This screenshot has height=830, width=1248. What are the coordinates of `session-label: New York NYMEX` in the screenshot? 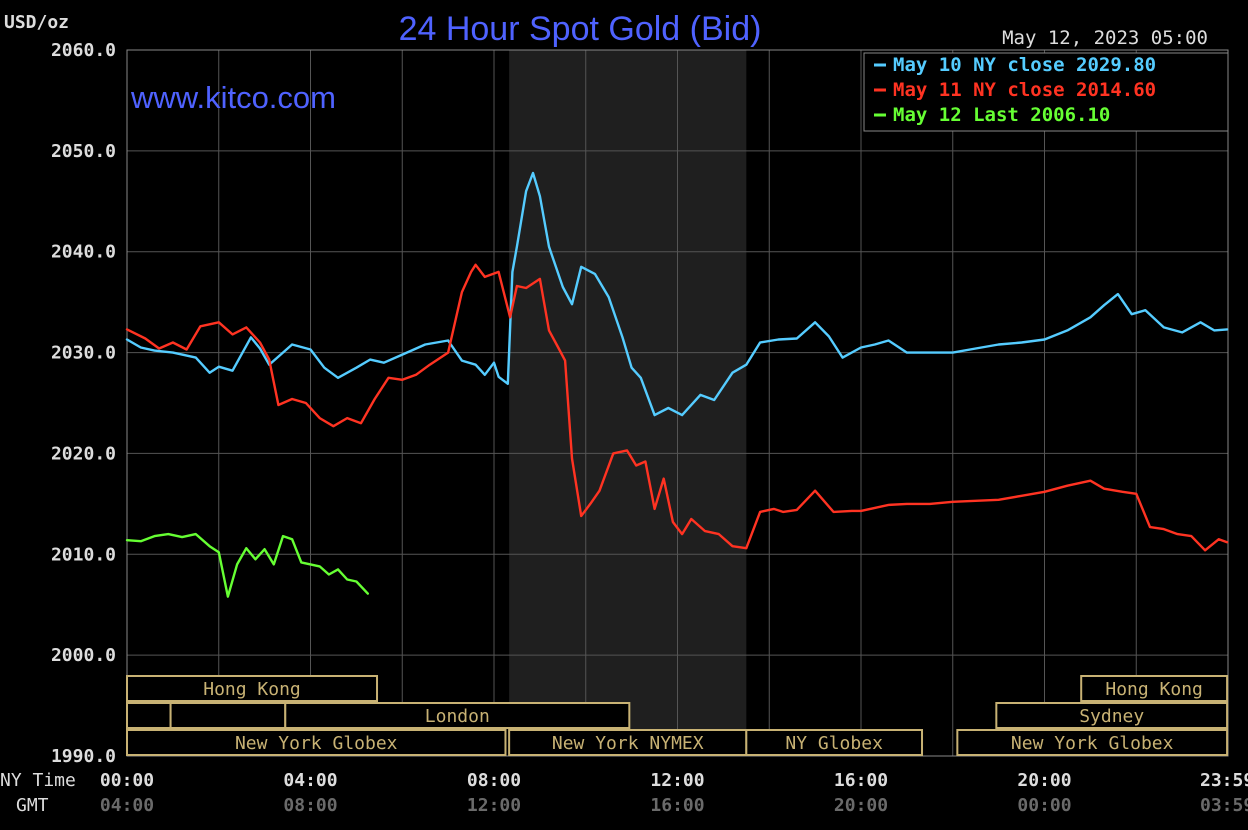 It's located at (628, 743).